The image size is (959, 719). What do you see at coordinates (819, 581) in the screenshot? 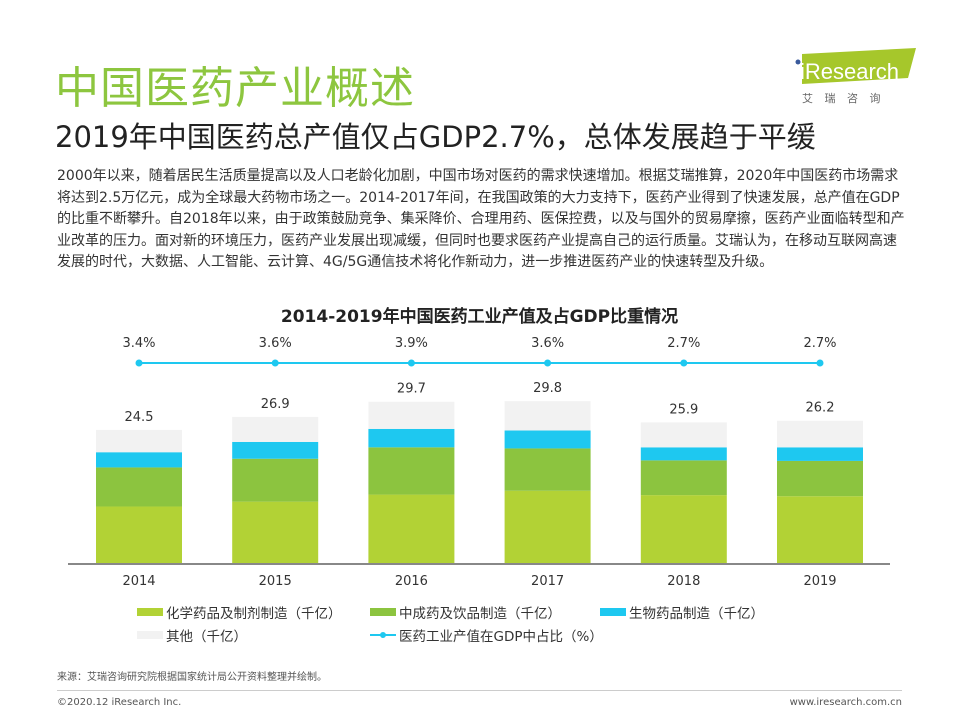
I see `x-tick-label: 2019` at bounding box center [819, 581].